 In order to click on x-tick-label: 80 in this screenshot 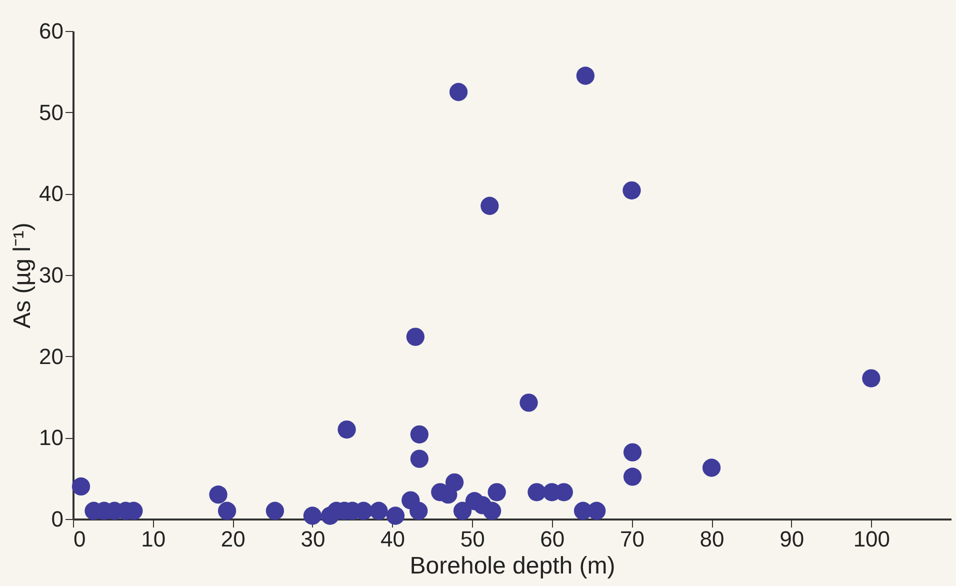, I will do `click(712, 539)`.